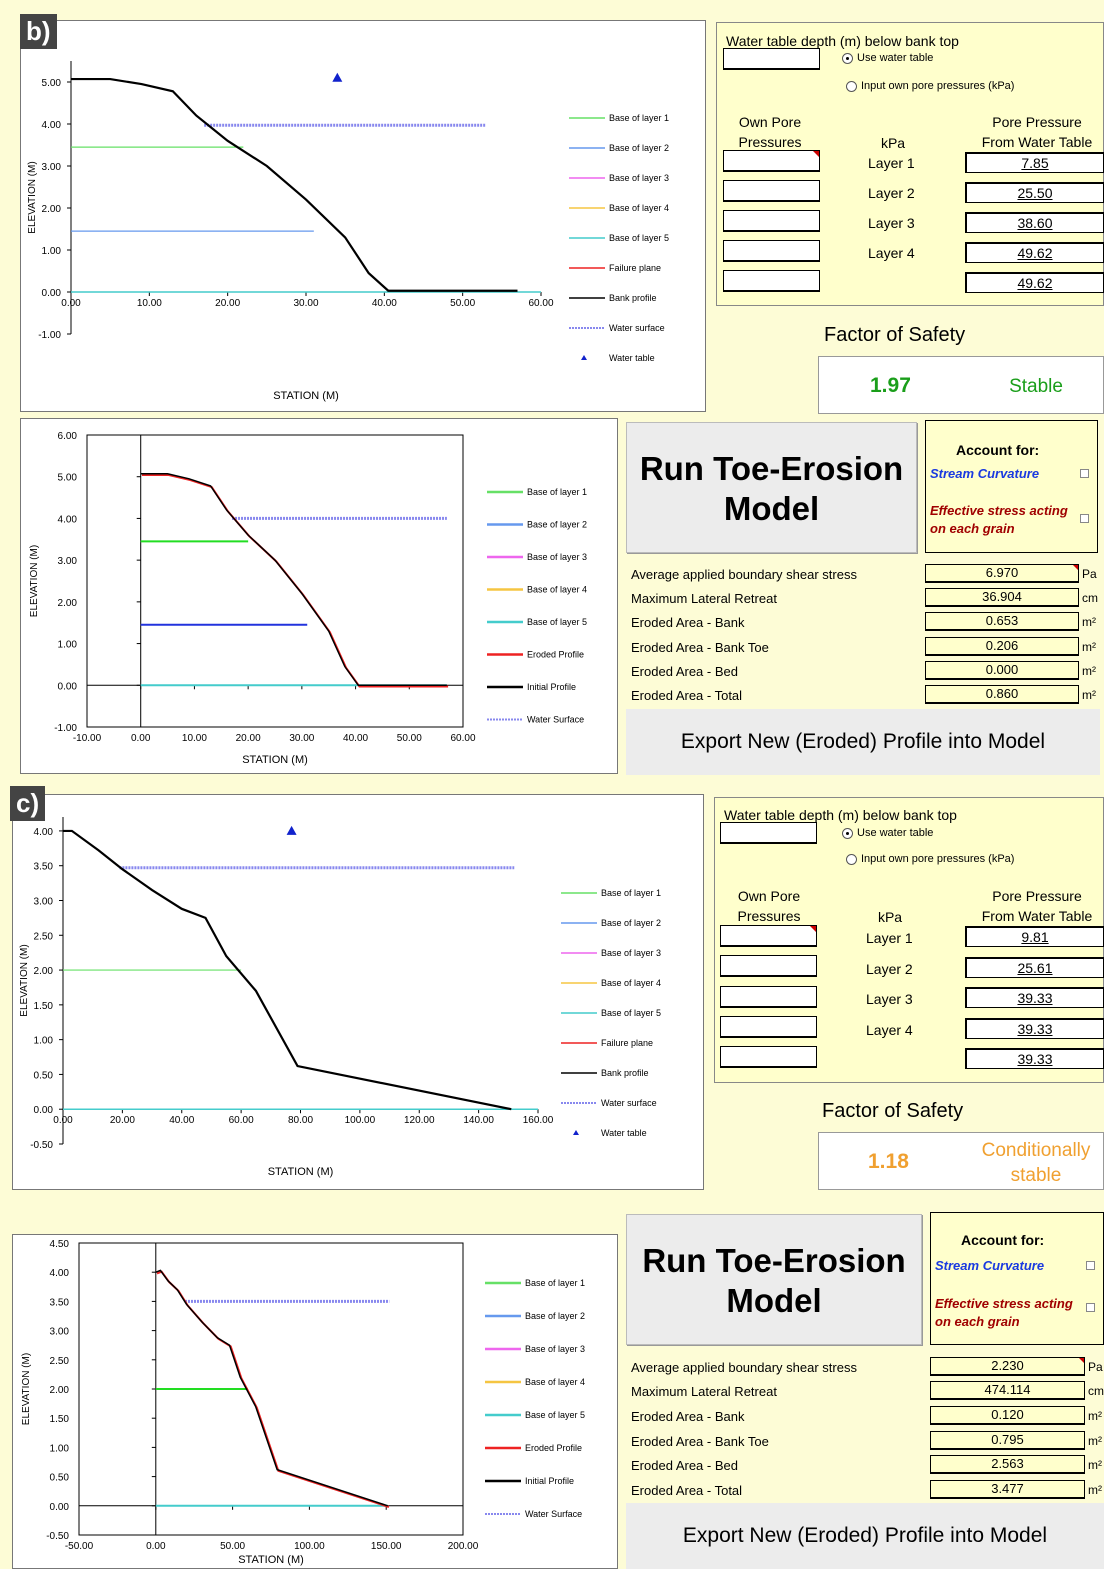 The width and height of the screenshot is (1104, 1569). What do you see at coordinates (1084, 473) in the screenshot?
I see `b-checkbox-stream-curvature` at bounding box center [1084, 473].